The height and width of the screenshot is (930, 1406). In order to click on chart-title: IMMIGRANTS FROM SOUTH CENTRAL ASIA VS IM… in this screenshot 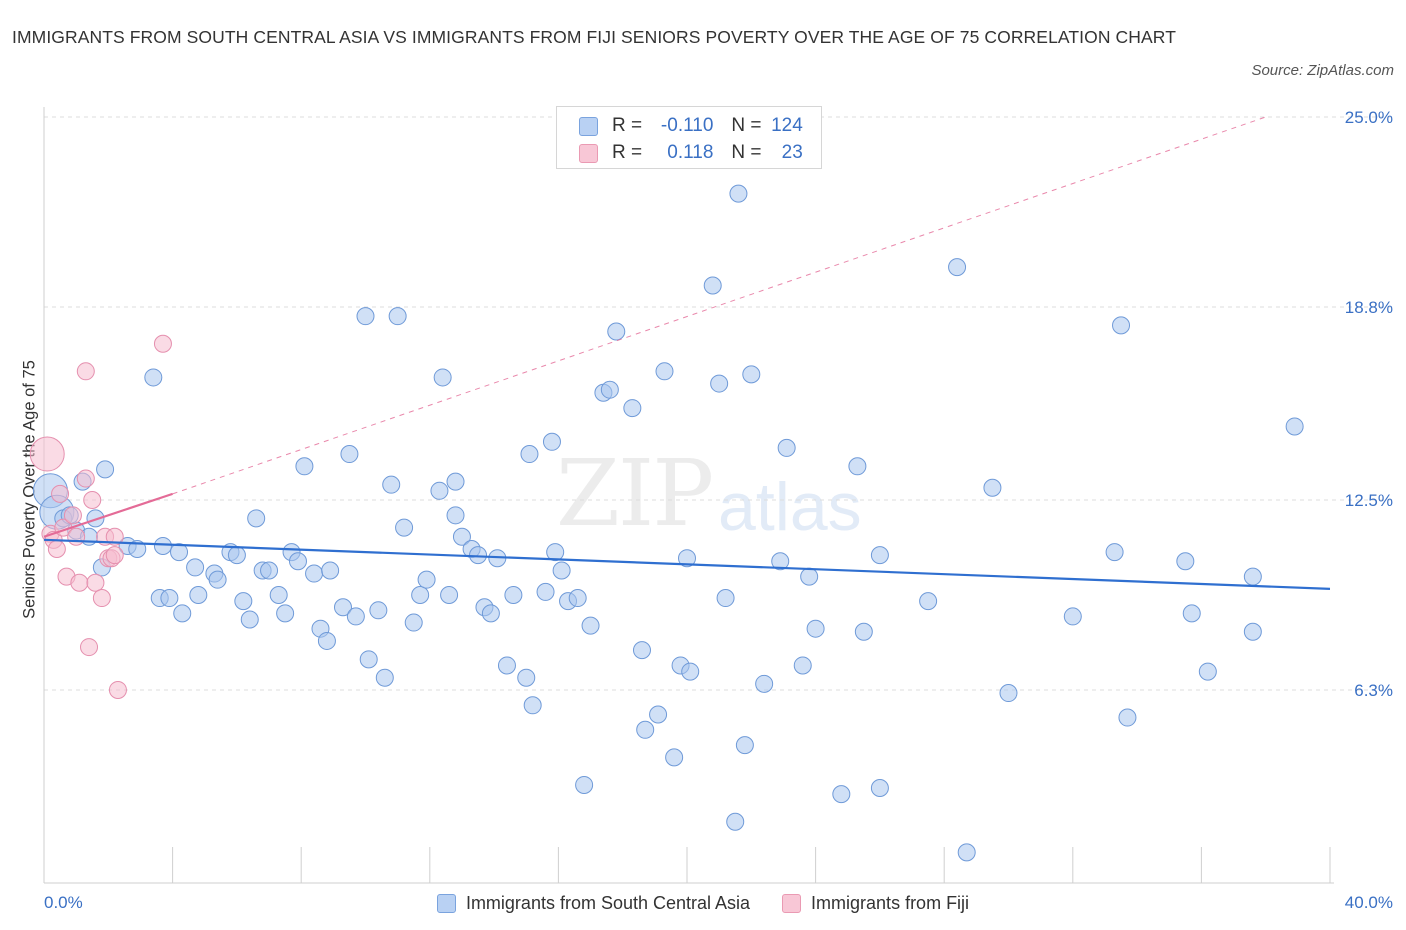, I will do `click(594, 37)`.